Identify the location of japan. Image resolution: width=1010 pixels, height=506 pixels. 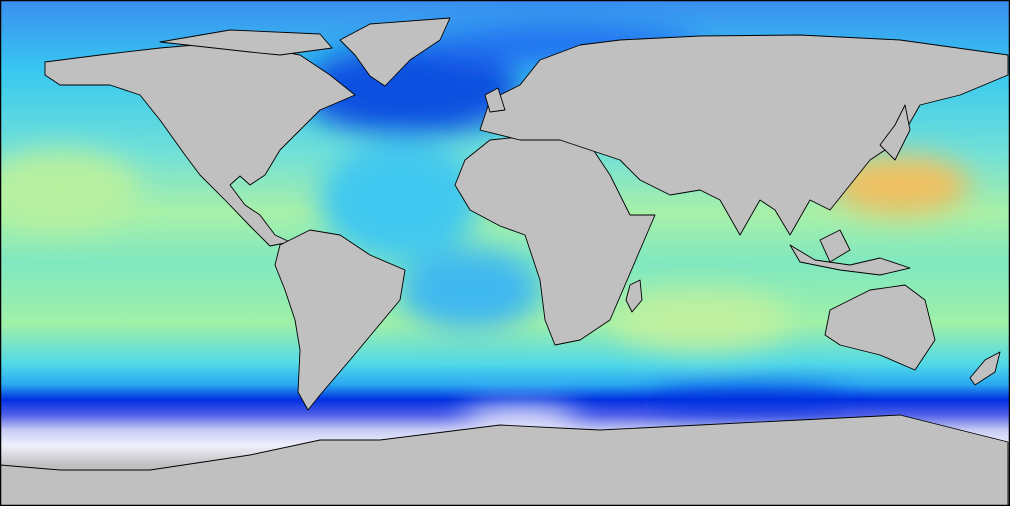
(895, 132).